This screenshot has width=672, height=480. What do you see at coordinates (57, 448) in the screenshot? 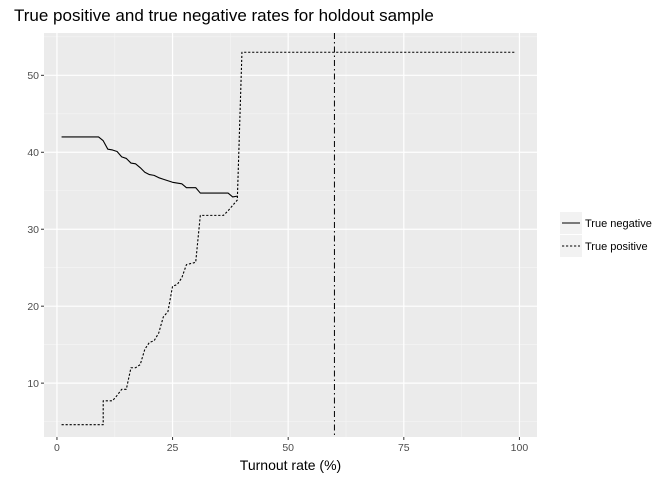
I see `x-tick-label: 0` at bounding box center [57, 448].